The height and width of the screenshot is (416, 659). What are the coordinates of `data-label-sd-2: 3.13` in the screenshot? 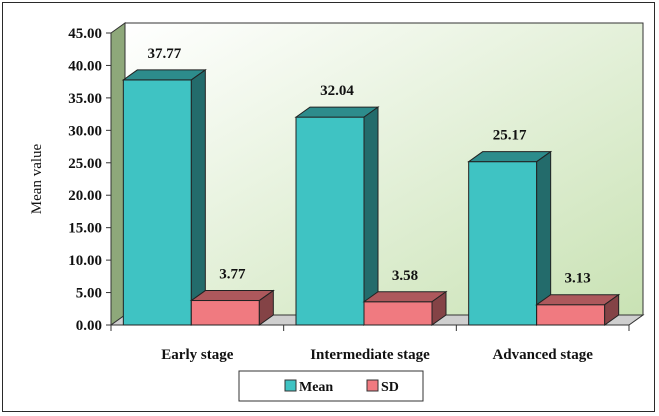 It's located at (578, 279).